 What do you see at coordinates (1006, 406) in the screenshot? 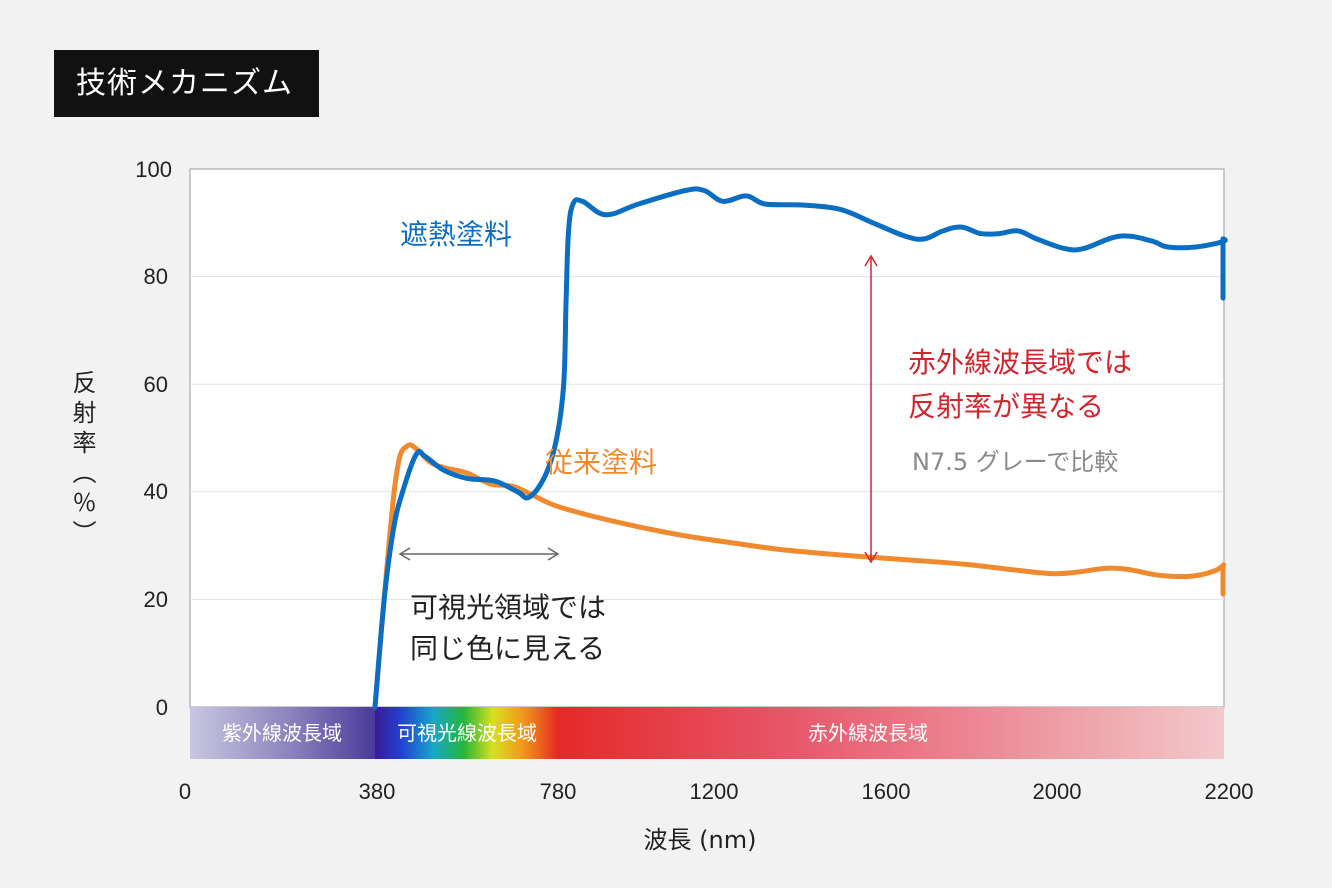
I see `infrared-note-line2: 反射率が異なる` at bounding box center [1006, 406].